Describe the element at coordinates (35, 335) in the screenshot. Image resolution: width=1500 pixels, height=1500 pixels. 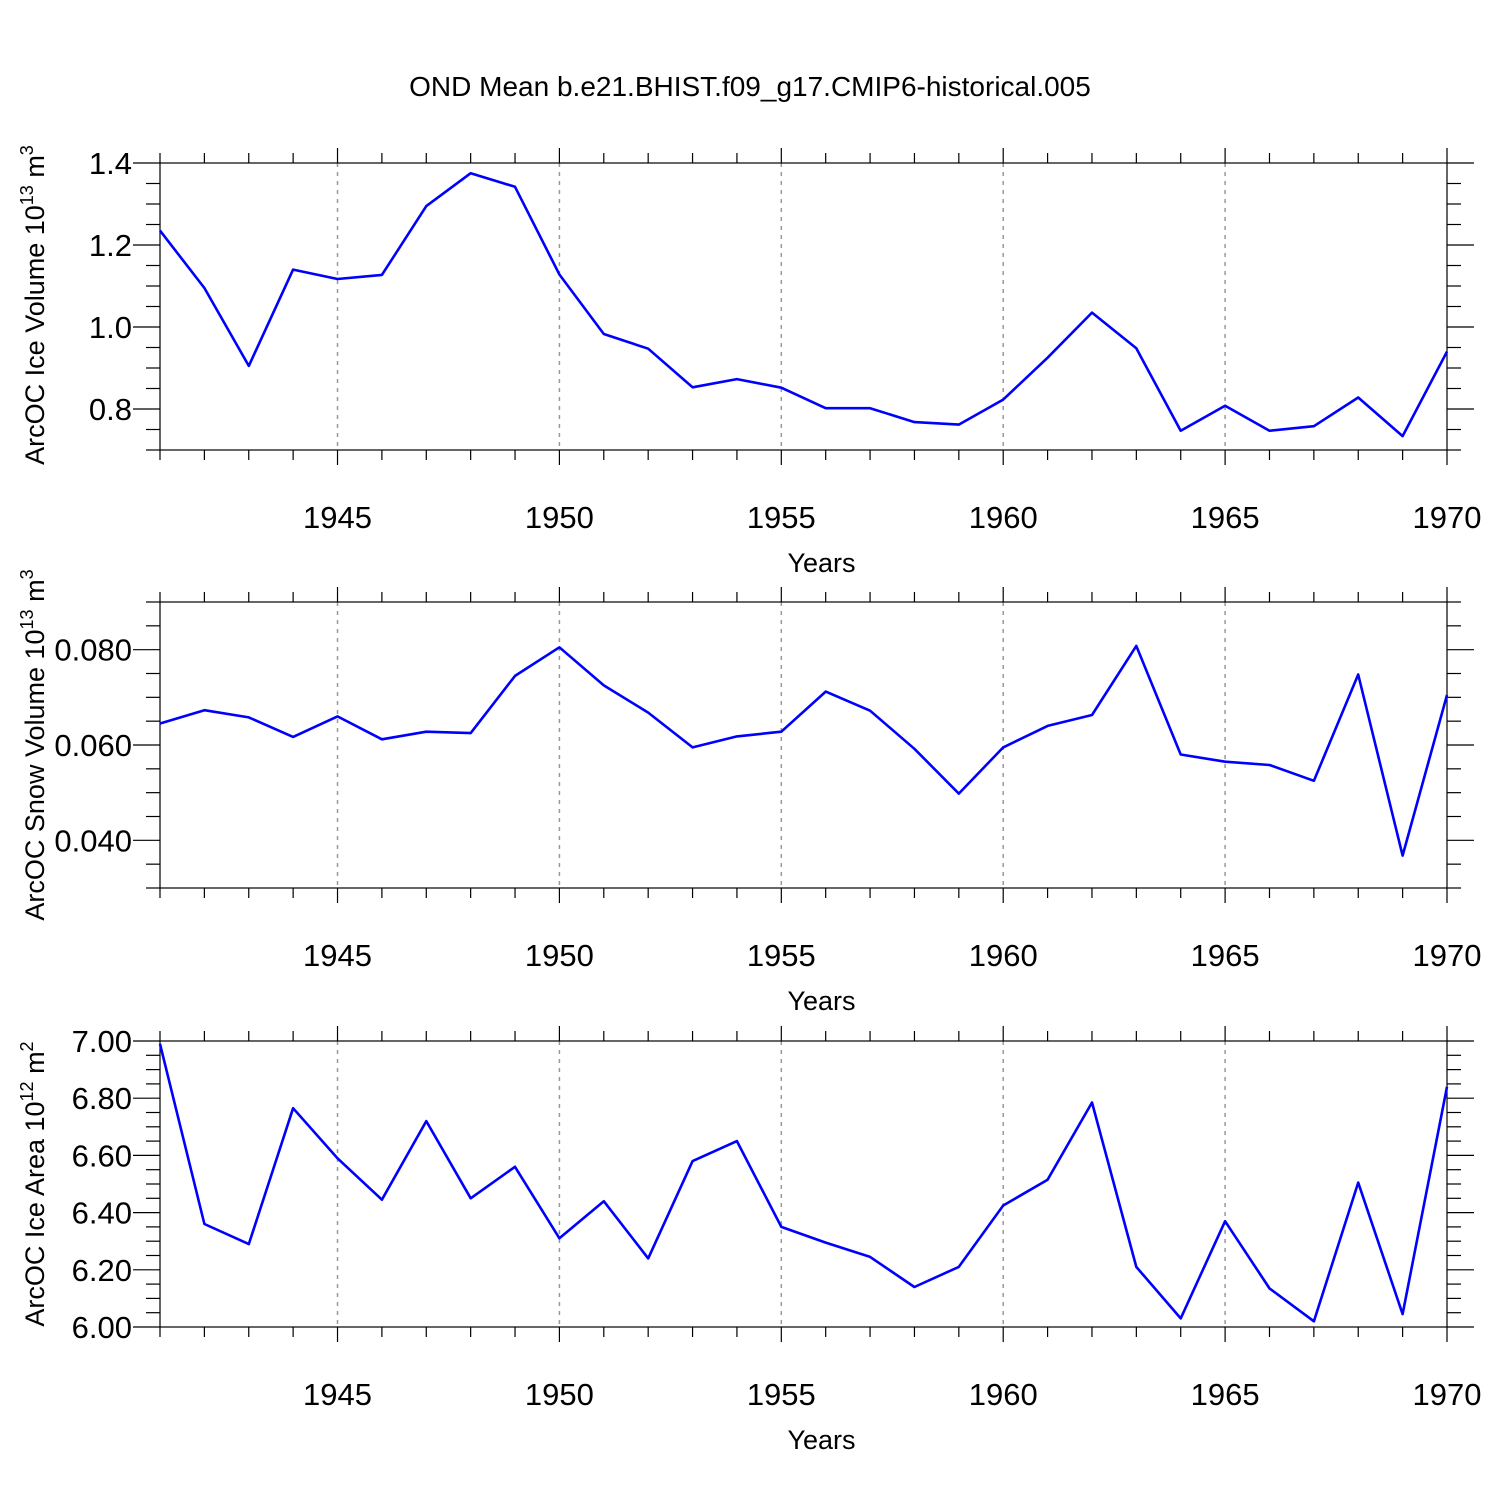
I see `y-axis-label-text: ArcOC Ice Volume 10` at that location.